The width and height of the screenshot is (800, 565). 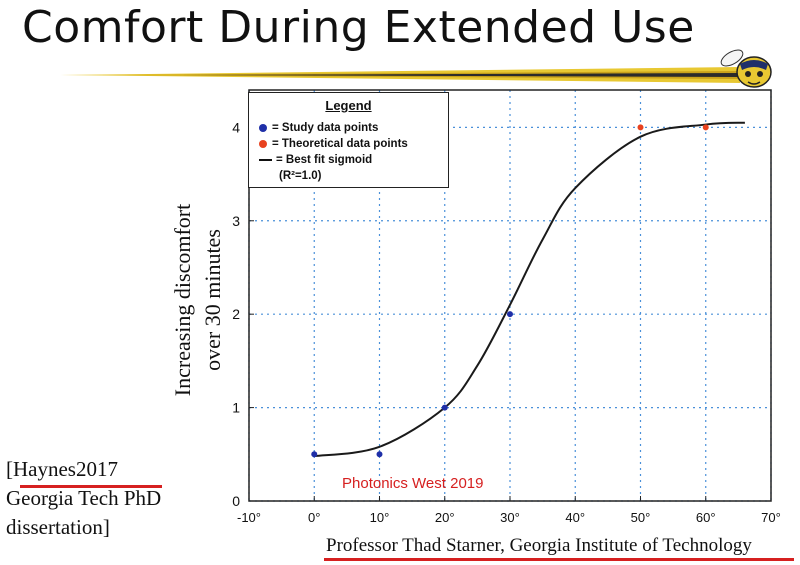 What do you see at coordinates (460, 75) in the screenshot?
I see `swoosh-line` at bounding box center [460, 75].